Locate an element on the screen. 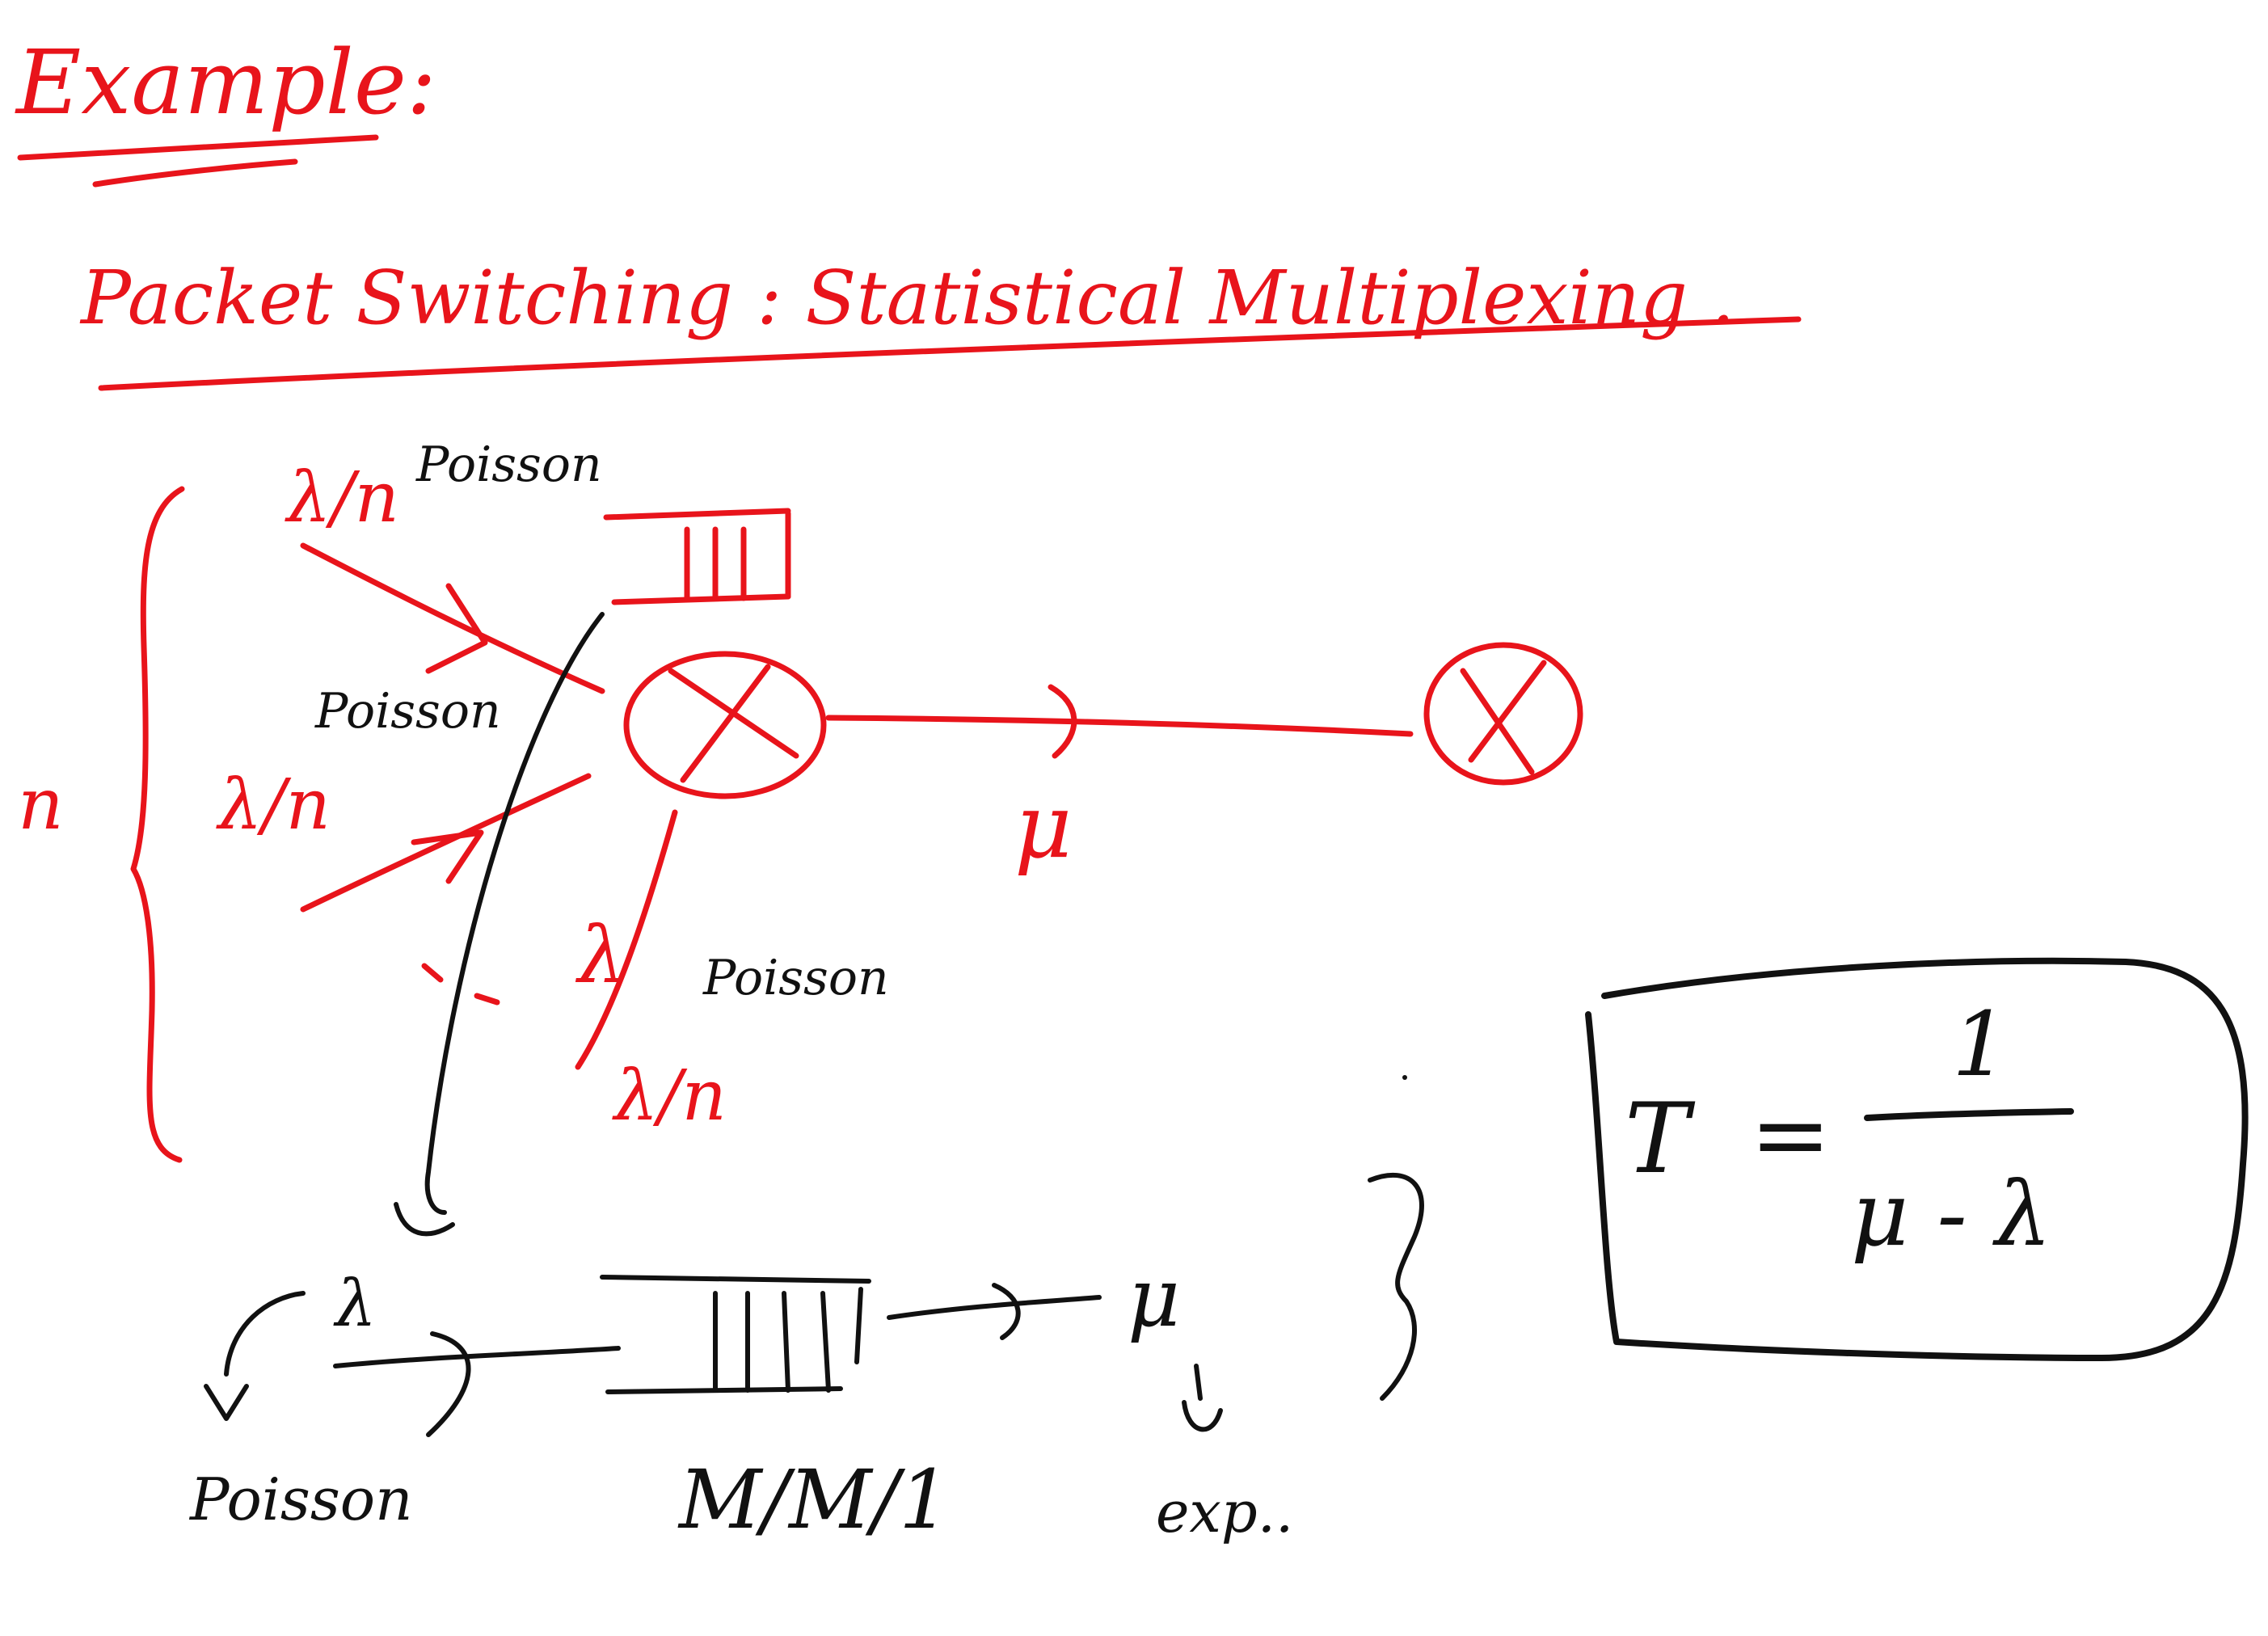 Image resolution: width=2268 pixels, height=1636 pixels. link-arrow-head is located at coordinates (1062, 721).